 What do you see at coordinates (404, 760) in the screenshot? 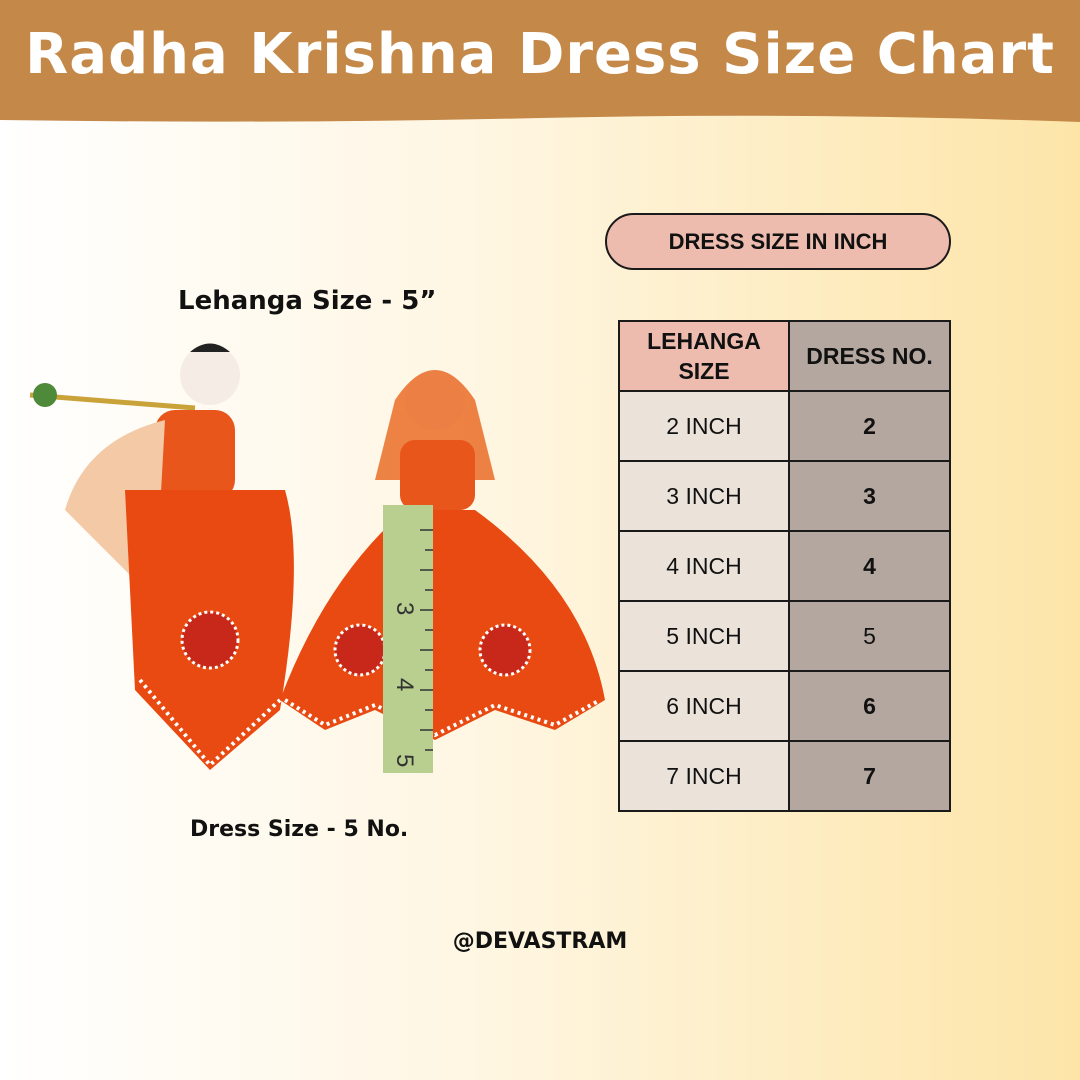
I see `ruler-mark: 5` at bounding box center [404, 760].